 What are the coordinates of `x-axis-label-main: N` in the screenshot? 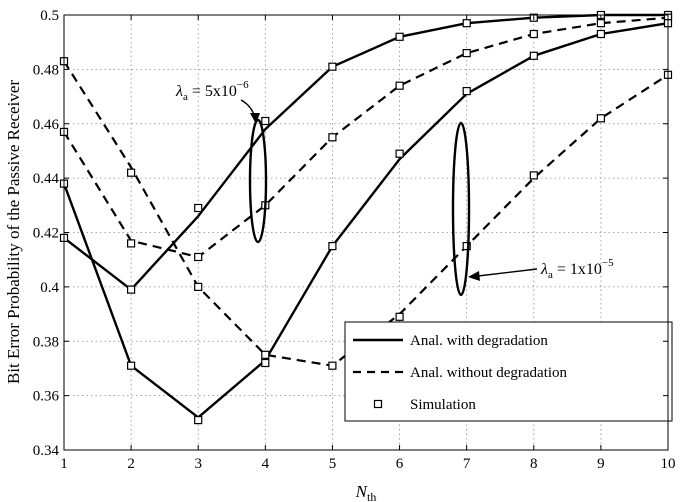 It's located at (362, 491).